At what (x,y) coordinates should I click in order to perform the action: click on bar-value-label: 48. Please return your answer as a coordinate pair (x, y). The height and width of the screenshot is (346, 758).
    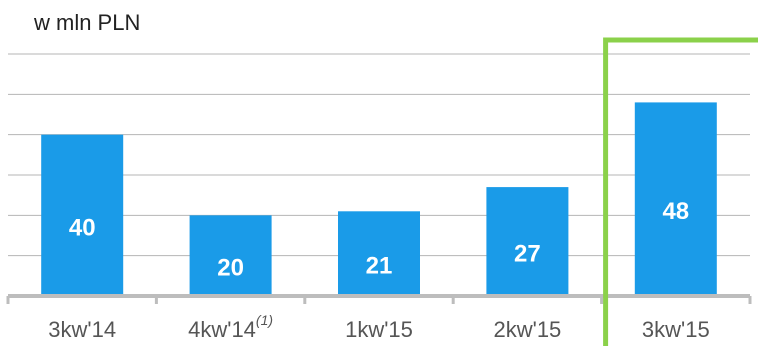
    Looking at the image, I should click on (675, 211).